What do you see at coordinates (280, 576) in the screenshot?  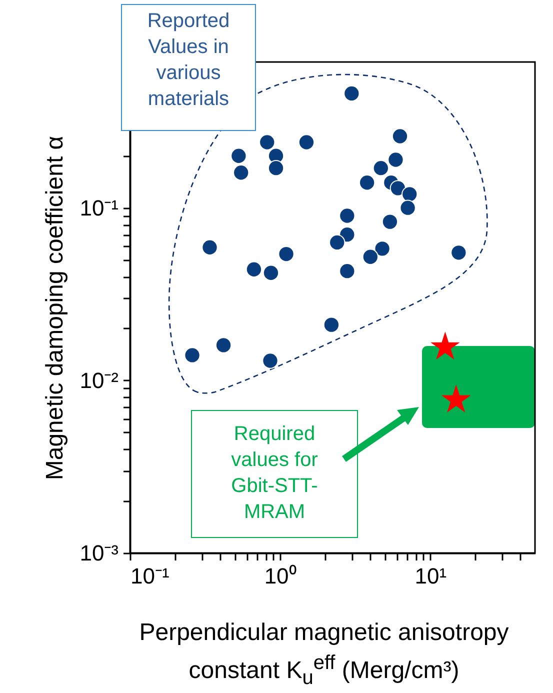 I see `x-tick-label: 10⁰` at bounding box center [280, 576].